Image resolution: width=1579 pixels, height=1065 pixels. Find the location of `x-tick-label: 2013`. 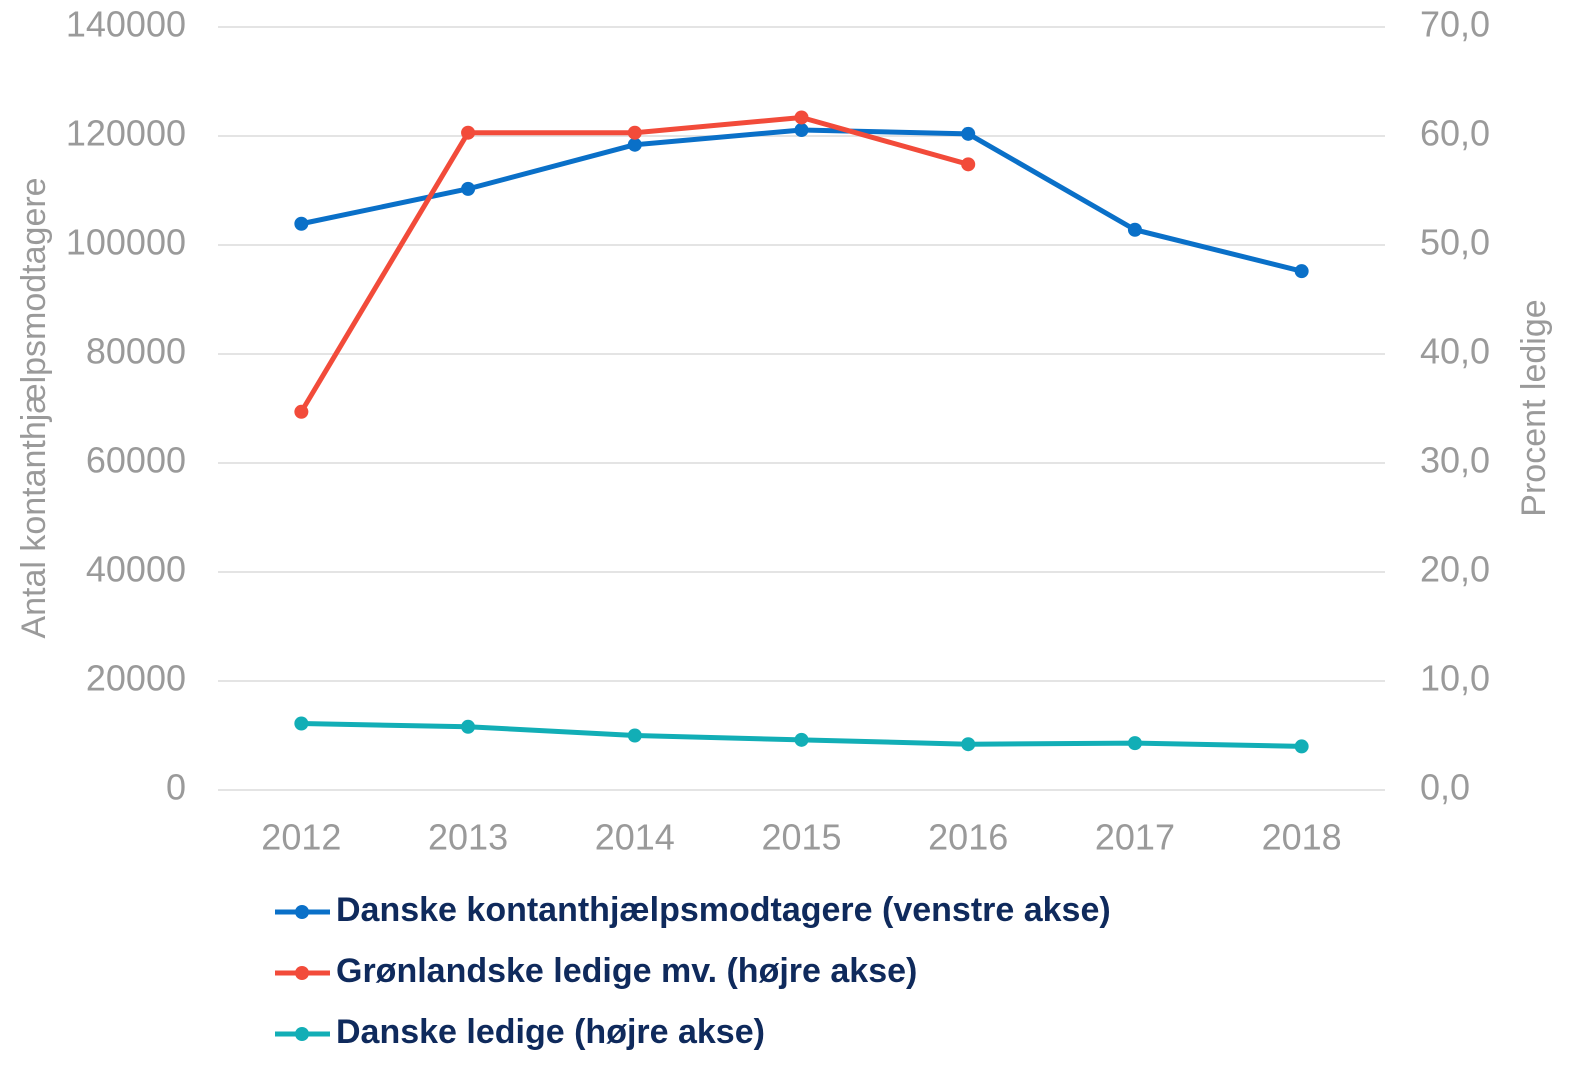

x-tick-label: 2013 is located at coordinates (468, 837).